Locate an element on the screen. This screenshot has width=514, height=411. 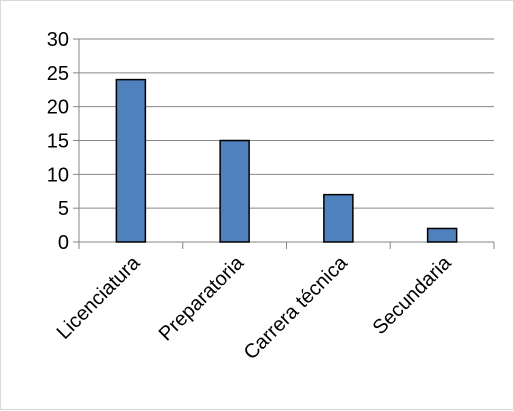
y-tick-labels: 0 5 10 15 20 25 30 is located at coordinates (58, 141).